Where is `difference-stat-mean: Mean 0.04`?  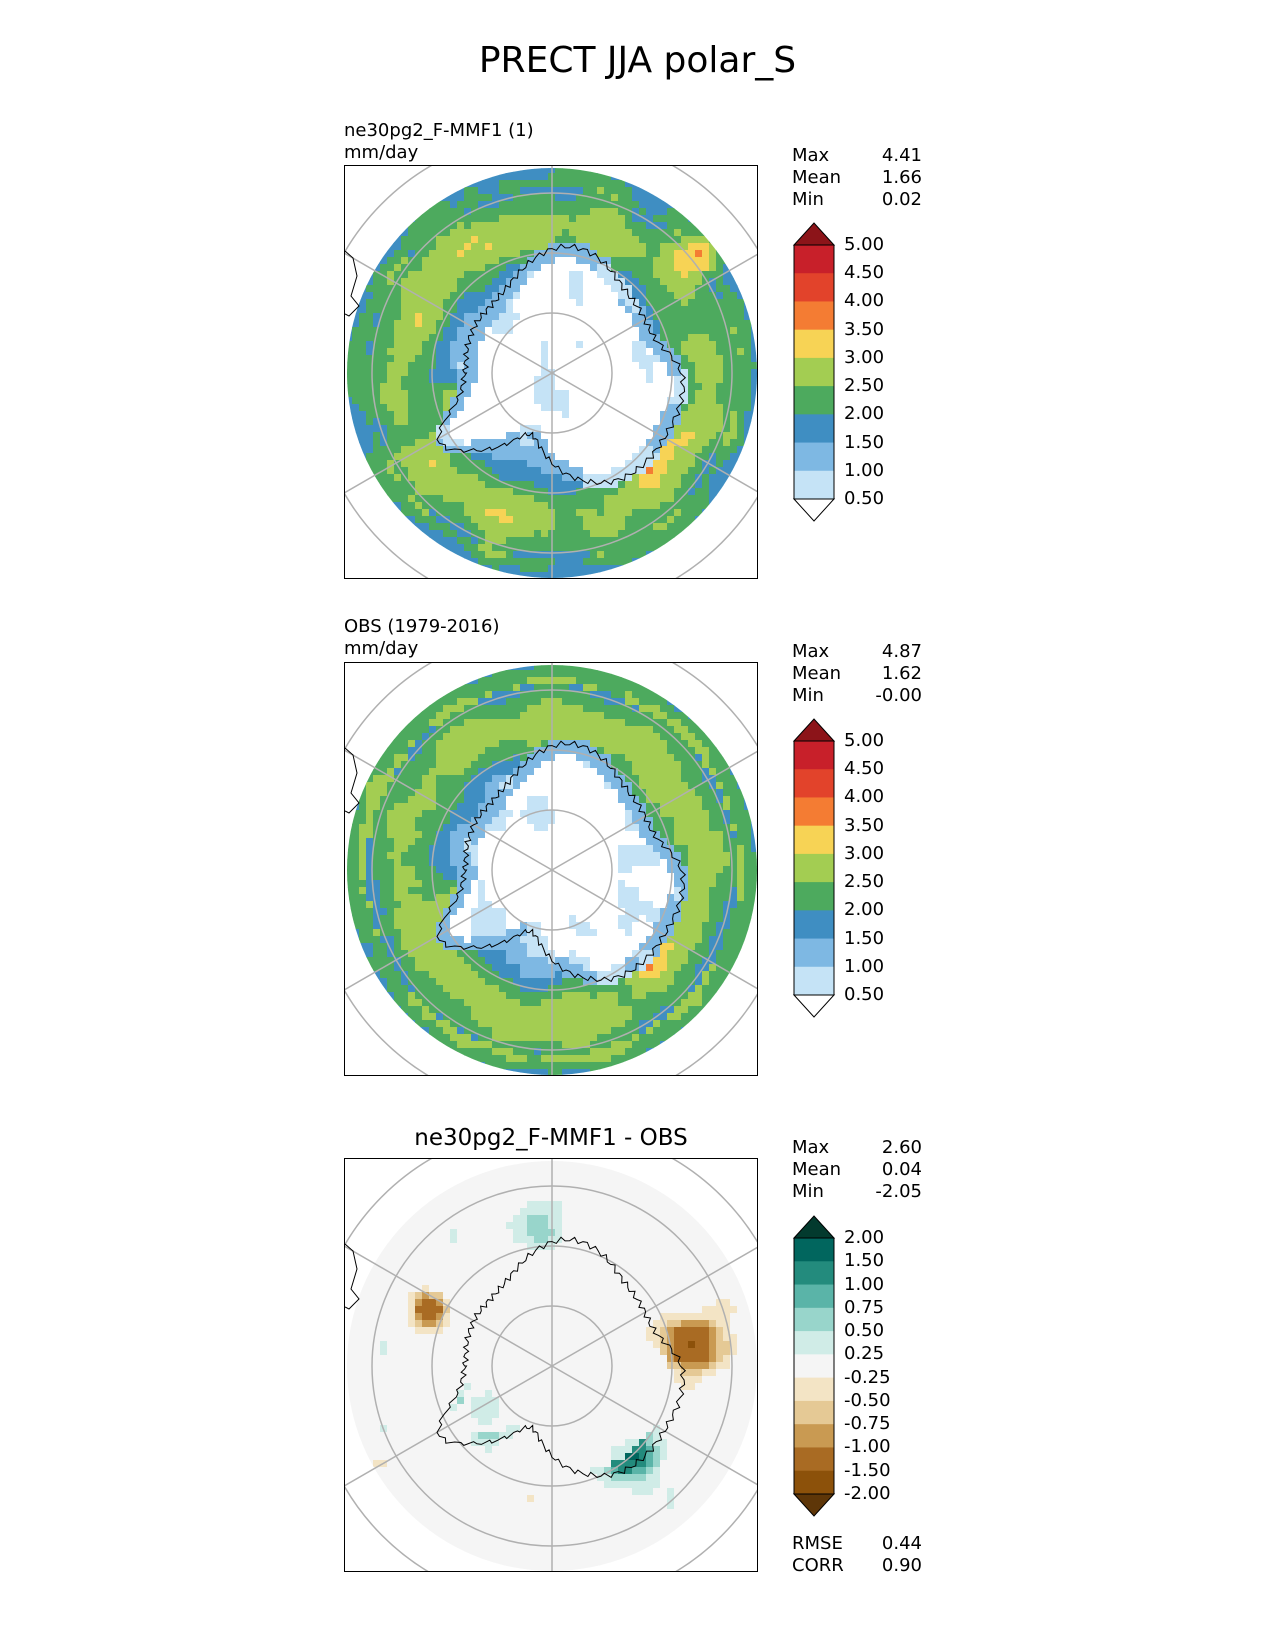 difference-stat-mean: Mean 0.04 is located at coordinates (857, 1169).